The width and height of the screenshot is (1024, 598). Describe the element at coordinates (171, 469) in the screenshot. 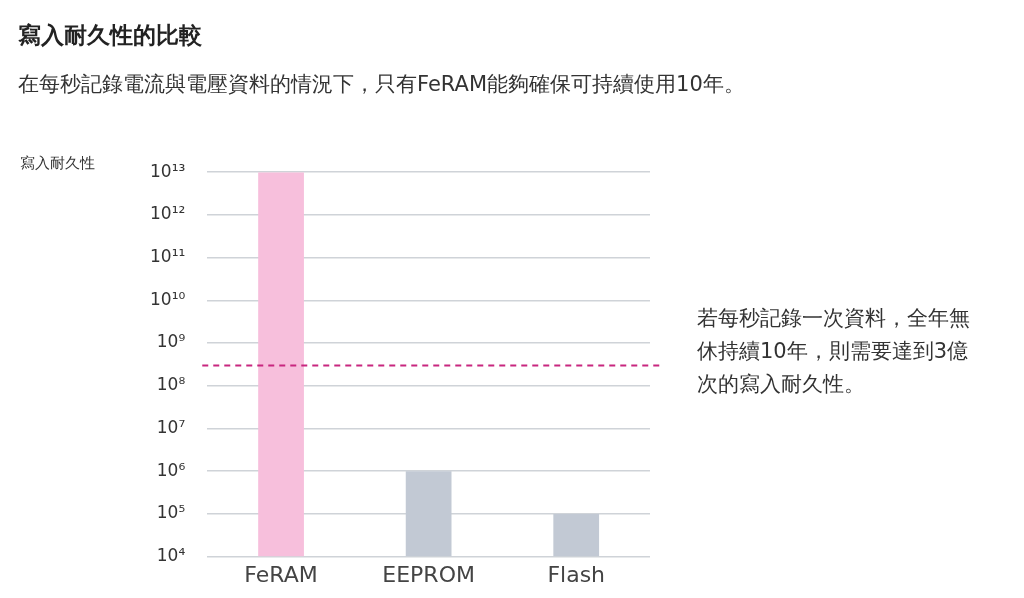

I see `y-tick-label: 10⁶` at that location.